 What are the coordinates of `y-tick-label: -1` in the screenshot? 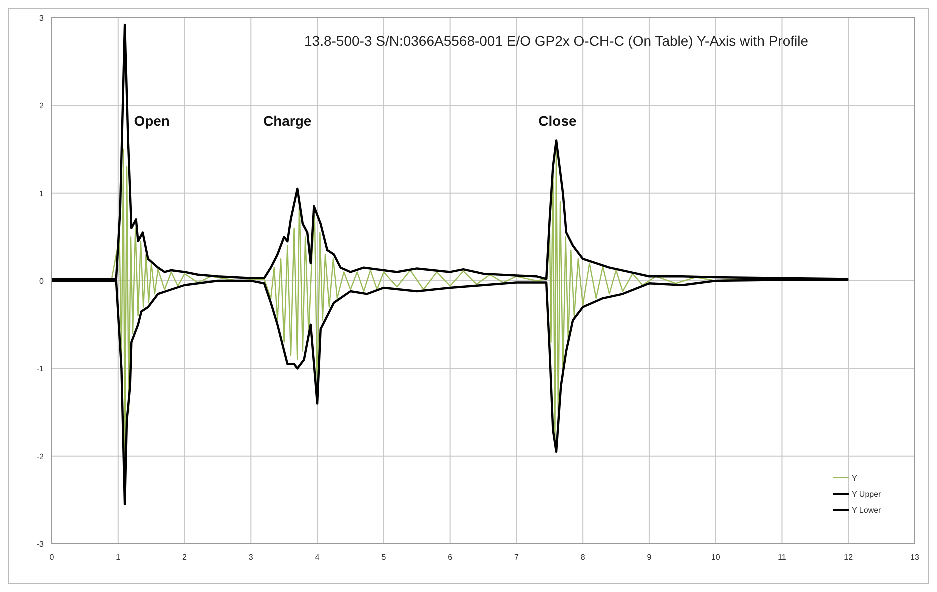 It's located at (40, 369).